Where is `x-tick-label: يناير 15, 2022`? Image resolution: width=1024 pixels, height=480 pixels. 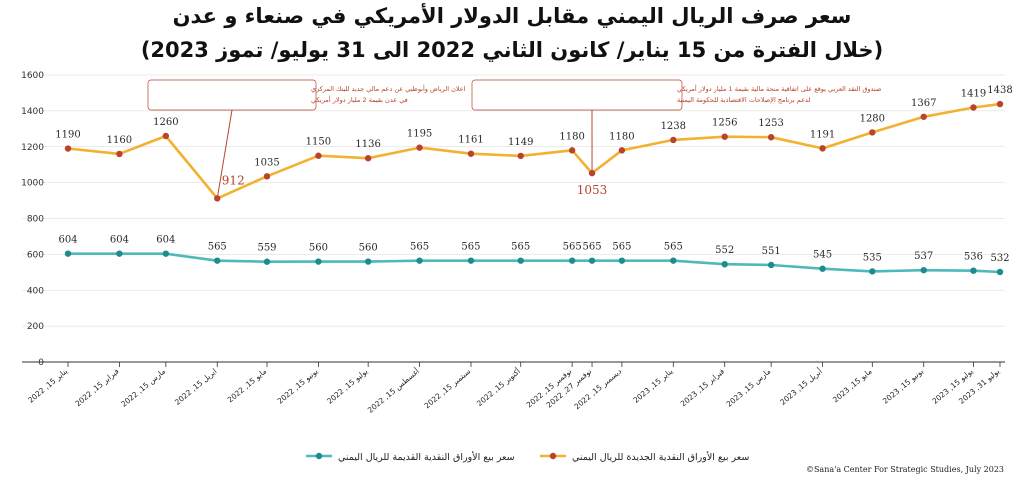
x-tick-label: يناير 15, 2022 is located at coordinates (47, 386).